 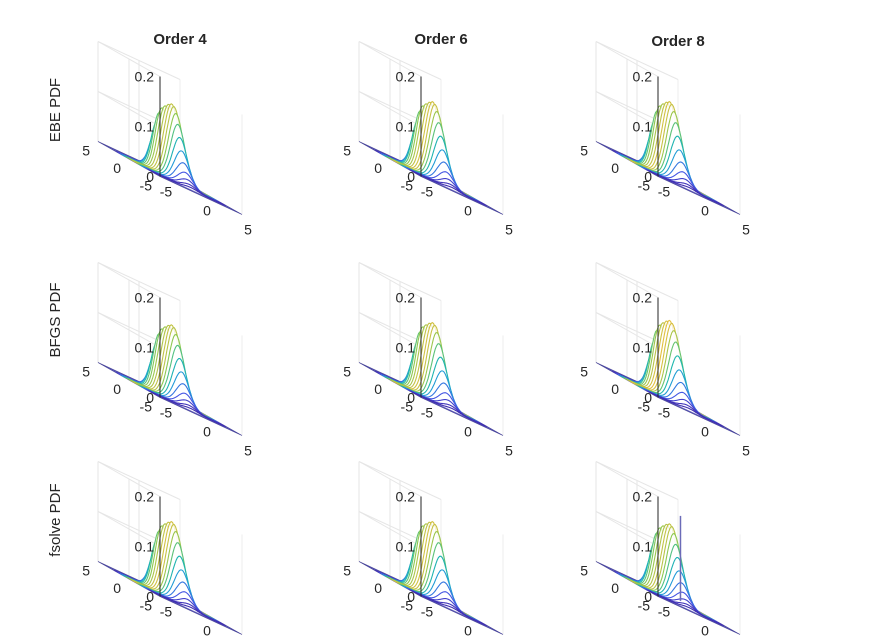 What do you see at coordinates (677, 41) in the screenshot?
I see `column-title: Order 8` at bounding box center [677, 41].